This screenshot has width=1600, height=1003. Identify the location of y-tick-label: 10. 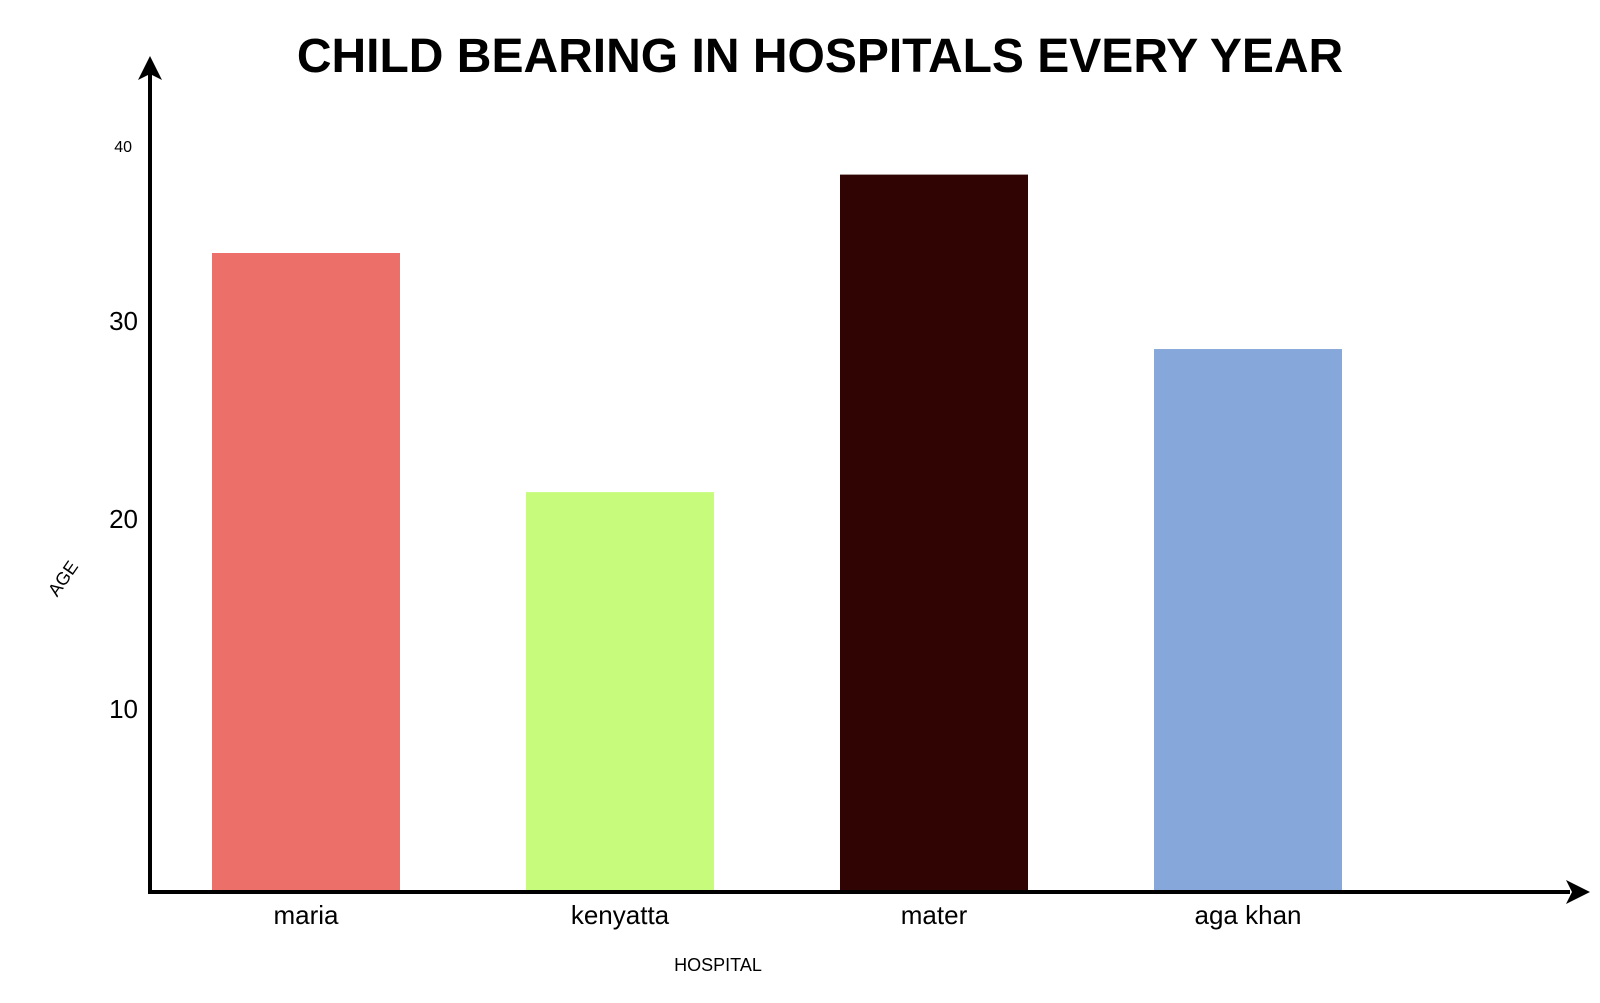
(123, 709).